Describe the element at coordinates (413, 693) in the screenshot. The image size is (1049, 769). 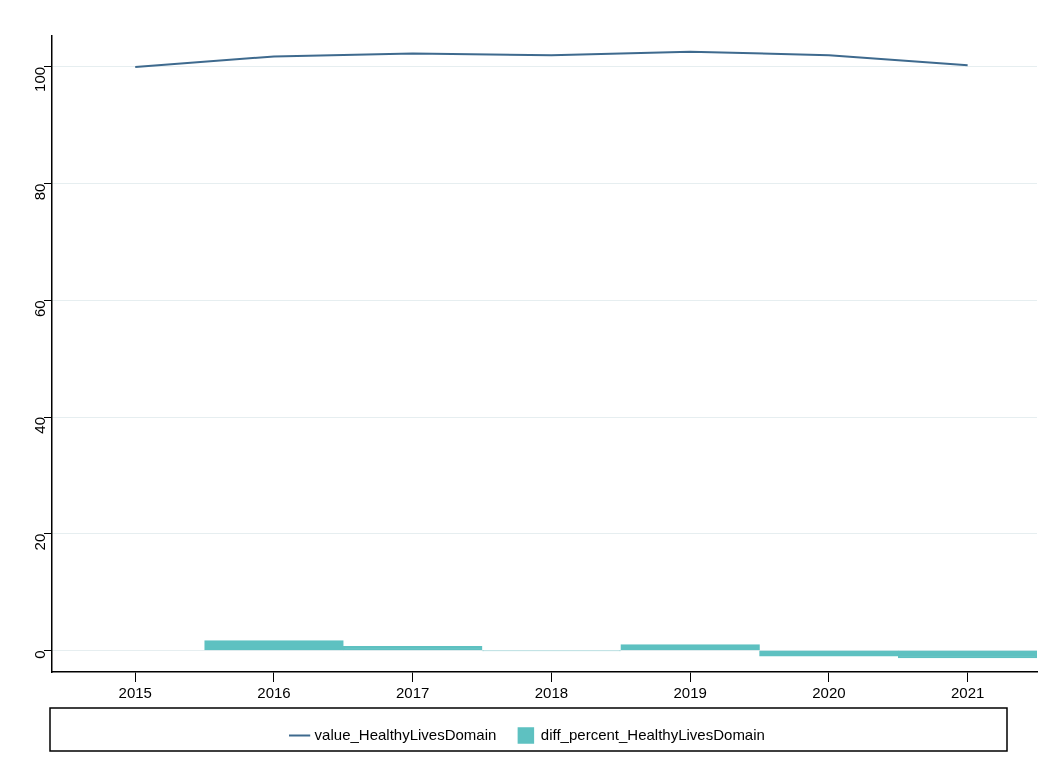
I see `x-tick-label: 2017` at that location.